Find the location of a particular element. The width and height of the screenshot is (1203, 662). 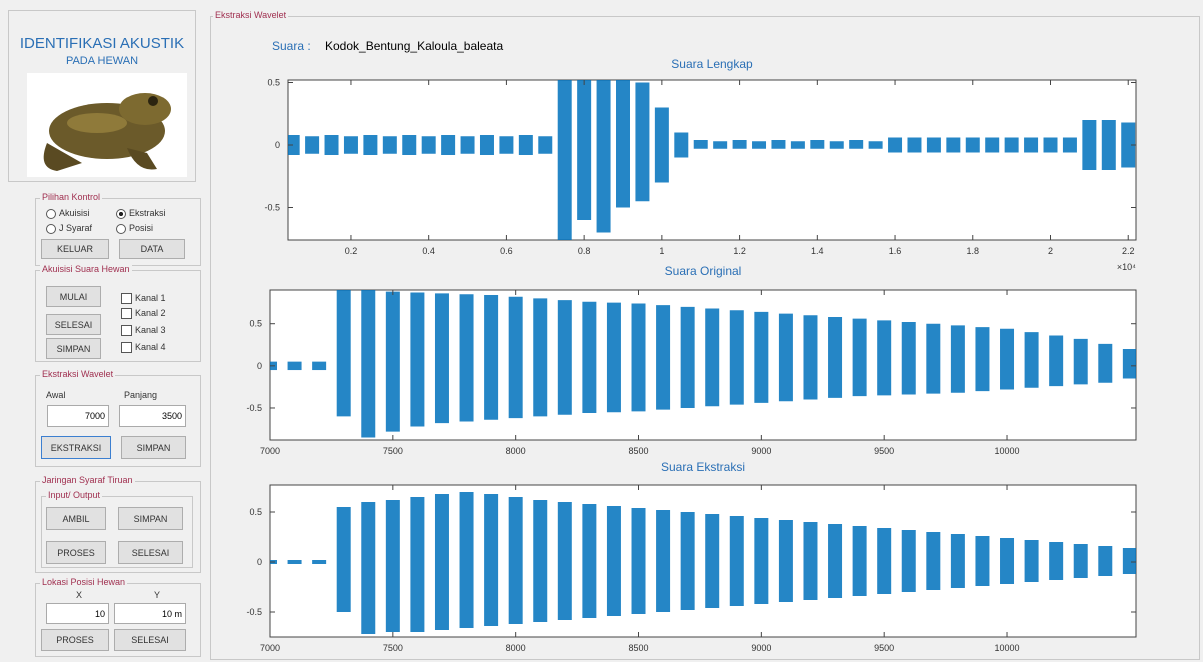

checkbox: Kanal 3 is located at coordinates (143, 331).